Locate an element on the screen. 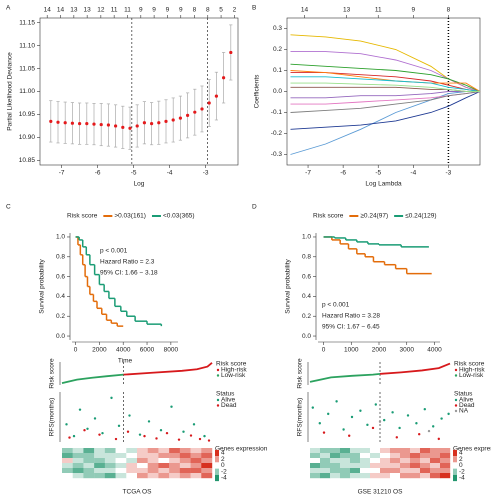  y-tick-label: -0.1 is located at coordinates (277, 112).